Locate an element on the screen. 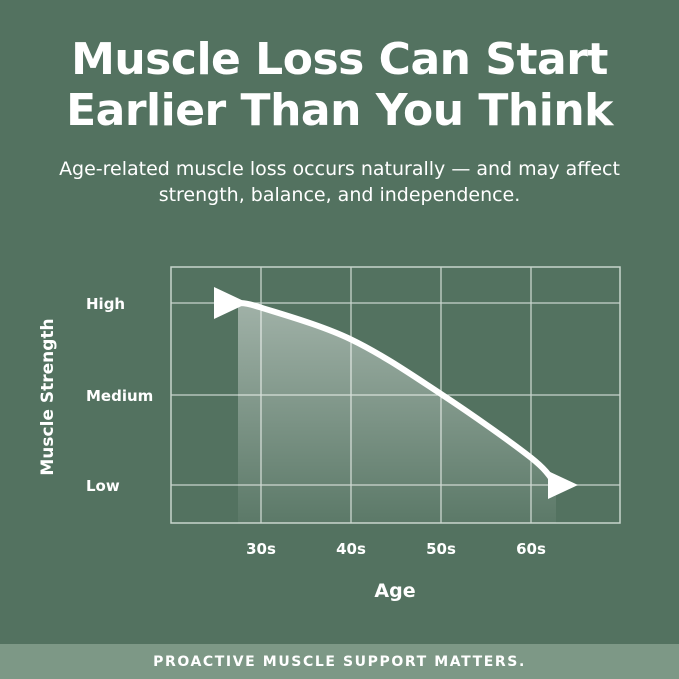  y-tick-label: High is located at coordinates (105, 304).